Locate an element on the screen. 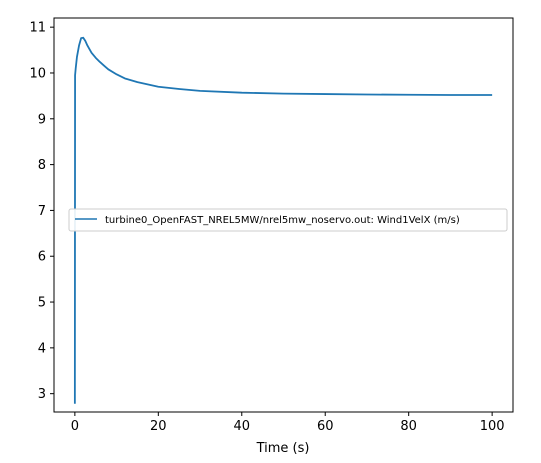  x-tick-label: 20 is located at coordinates (158, 426).